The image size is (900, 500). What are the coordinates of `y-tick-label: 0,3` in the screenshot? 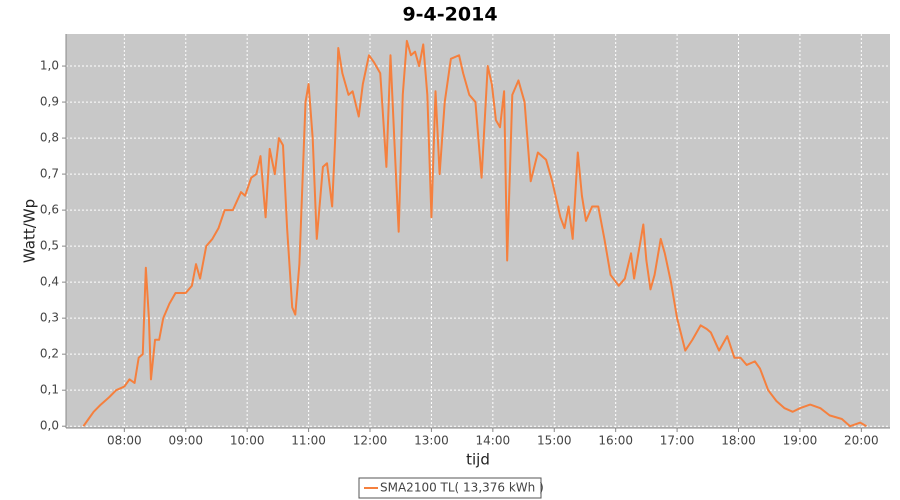 It's located at (49, 318).